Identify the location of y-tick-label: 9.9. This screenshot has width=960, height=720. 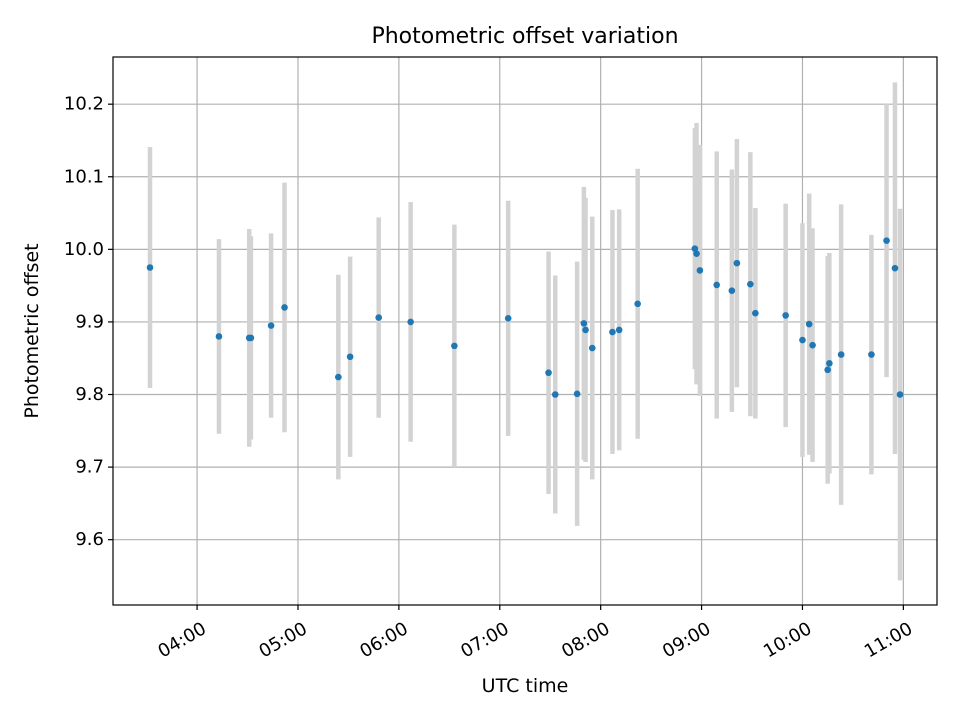
(89, 321).